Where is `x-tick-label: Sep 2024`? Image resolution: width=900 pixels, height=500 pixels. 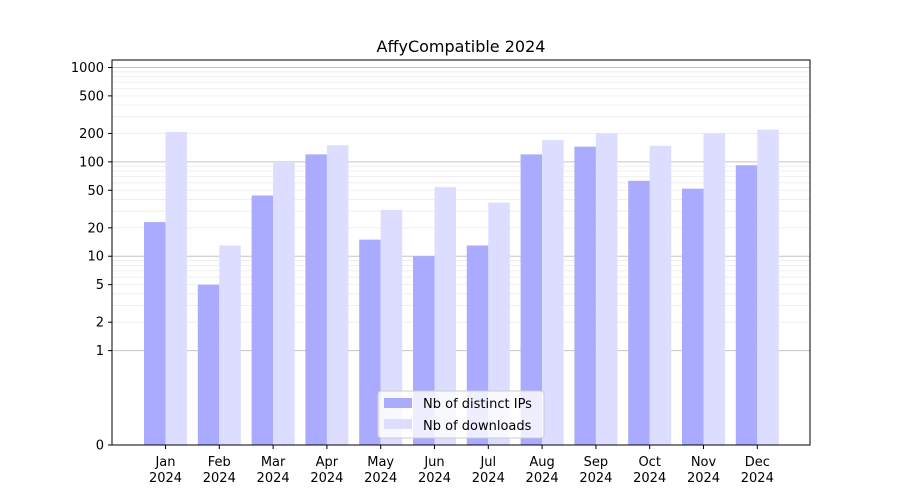
x-tick-label: Sep 2024 is located at coordinates (595, 470).